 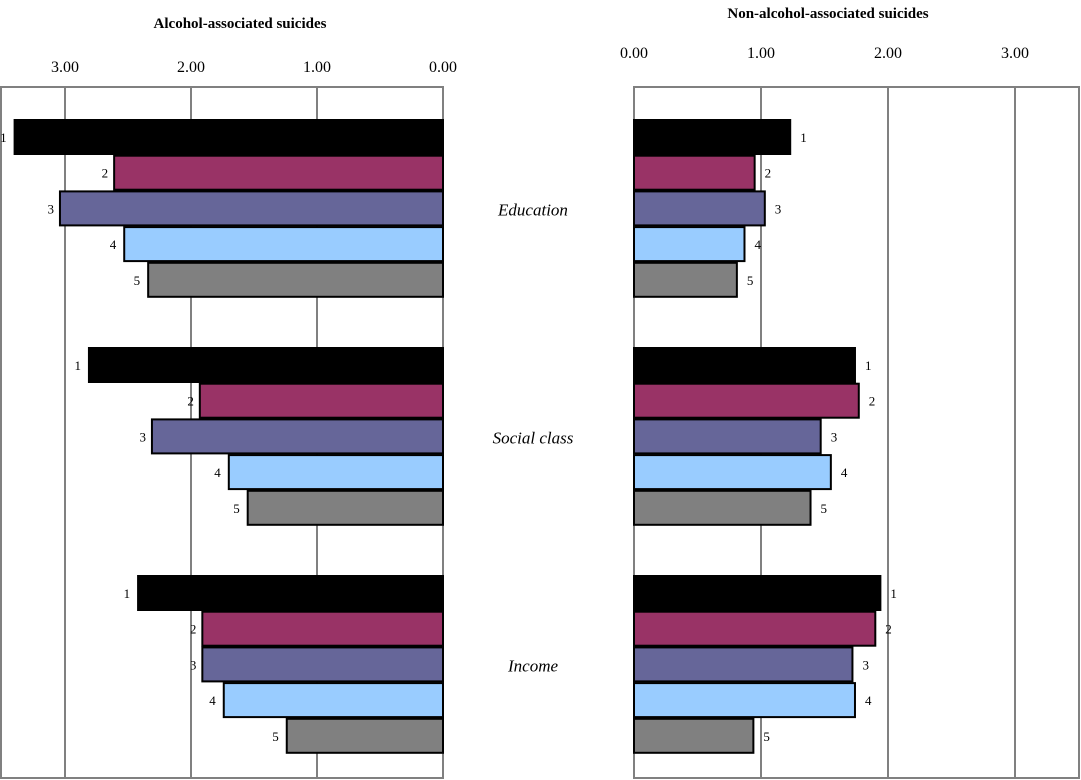 I want to click on tick-labels: 3.00 2.00 1.00 0.00 0.00 1.00 2.00 3.00, so click(x=540, y=60).